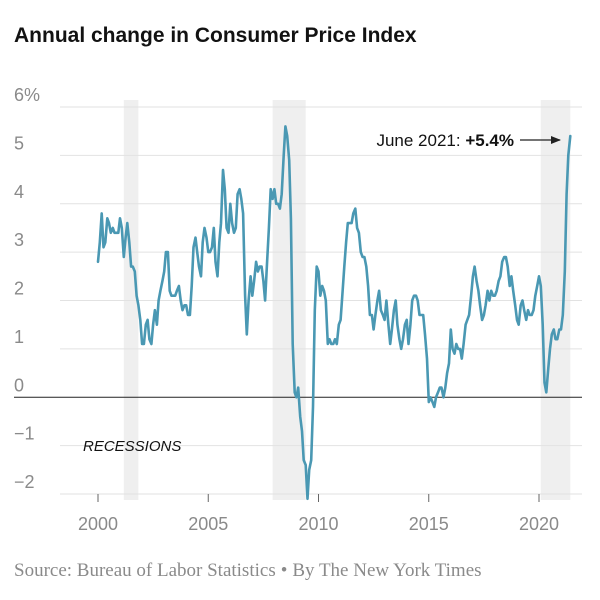  What do you see at coordinates (208, 524) in the screenshot?
I see `x-tick-label: 2005` at bounding box center [208, 524].